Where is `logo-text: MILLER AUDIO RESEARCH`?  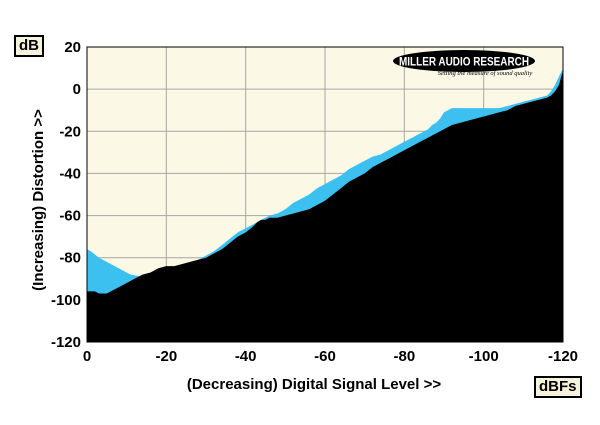
logo-text: MILLER AUDIO RESEARCH is located at coordinates (464, 63).